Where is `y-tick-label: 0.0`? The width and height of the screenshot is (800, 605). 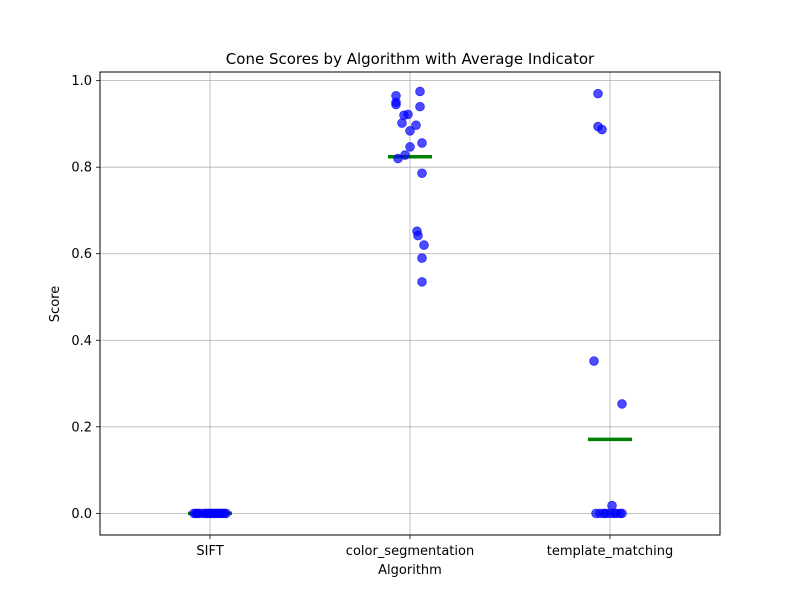
y-tick-label: 0.0 is located at coordinates (81, 514).